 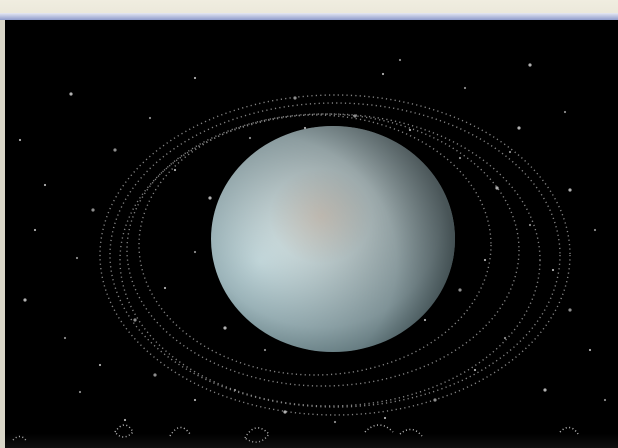 I want to click on top-bar, so click(x=309, y=8).